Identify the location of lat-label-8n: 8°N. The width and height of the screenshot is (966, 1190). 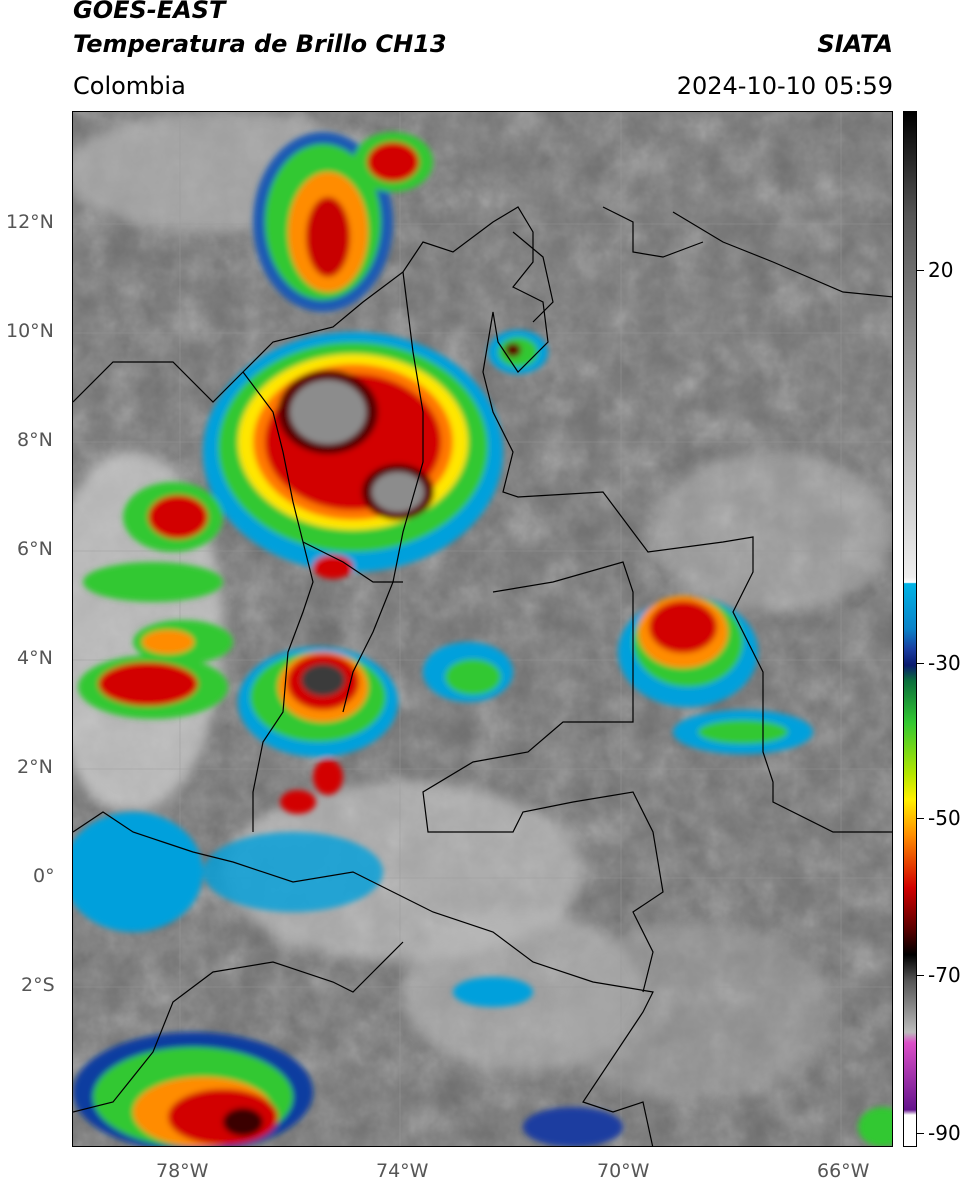
(35, 440).